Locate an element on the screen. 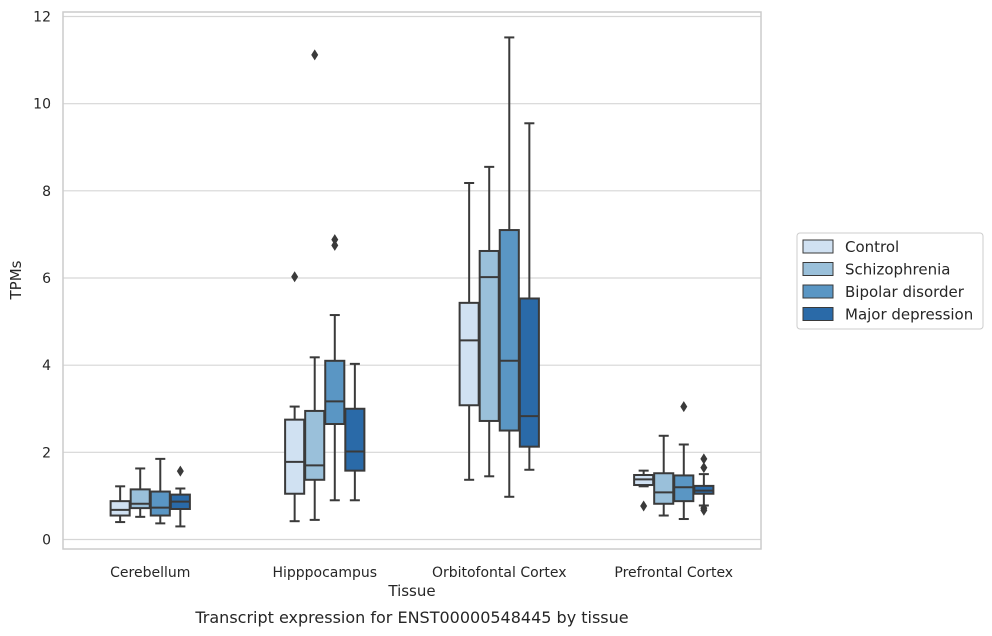  x-tick-label: Cerebellum is located at coordinates (150, 573).